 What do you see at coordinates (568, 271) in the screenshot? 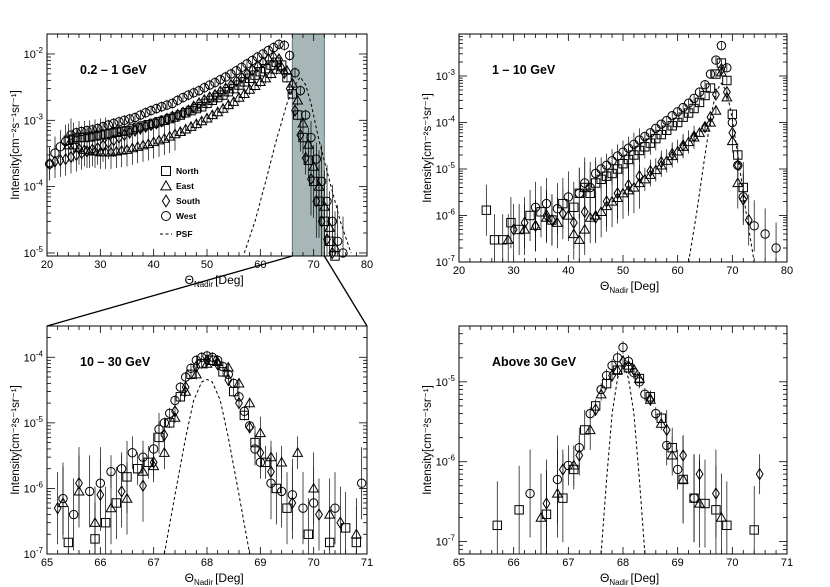
I see `x-tick-label: 40` at bounding box center [568, 271].